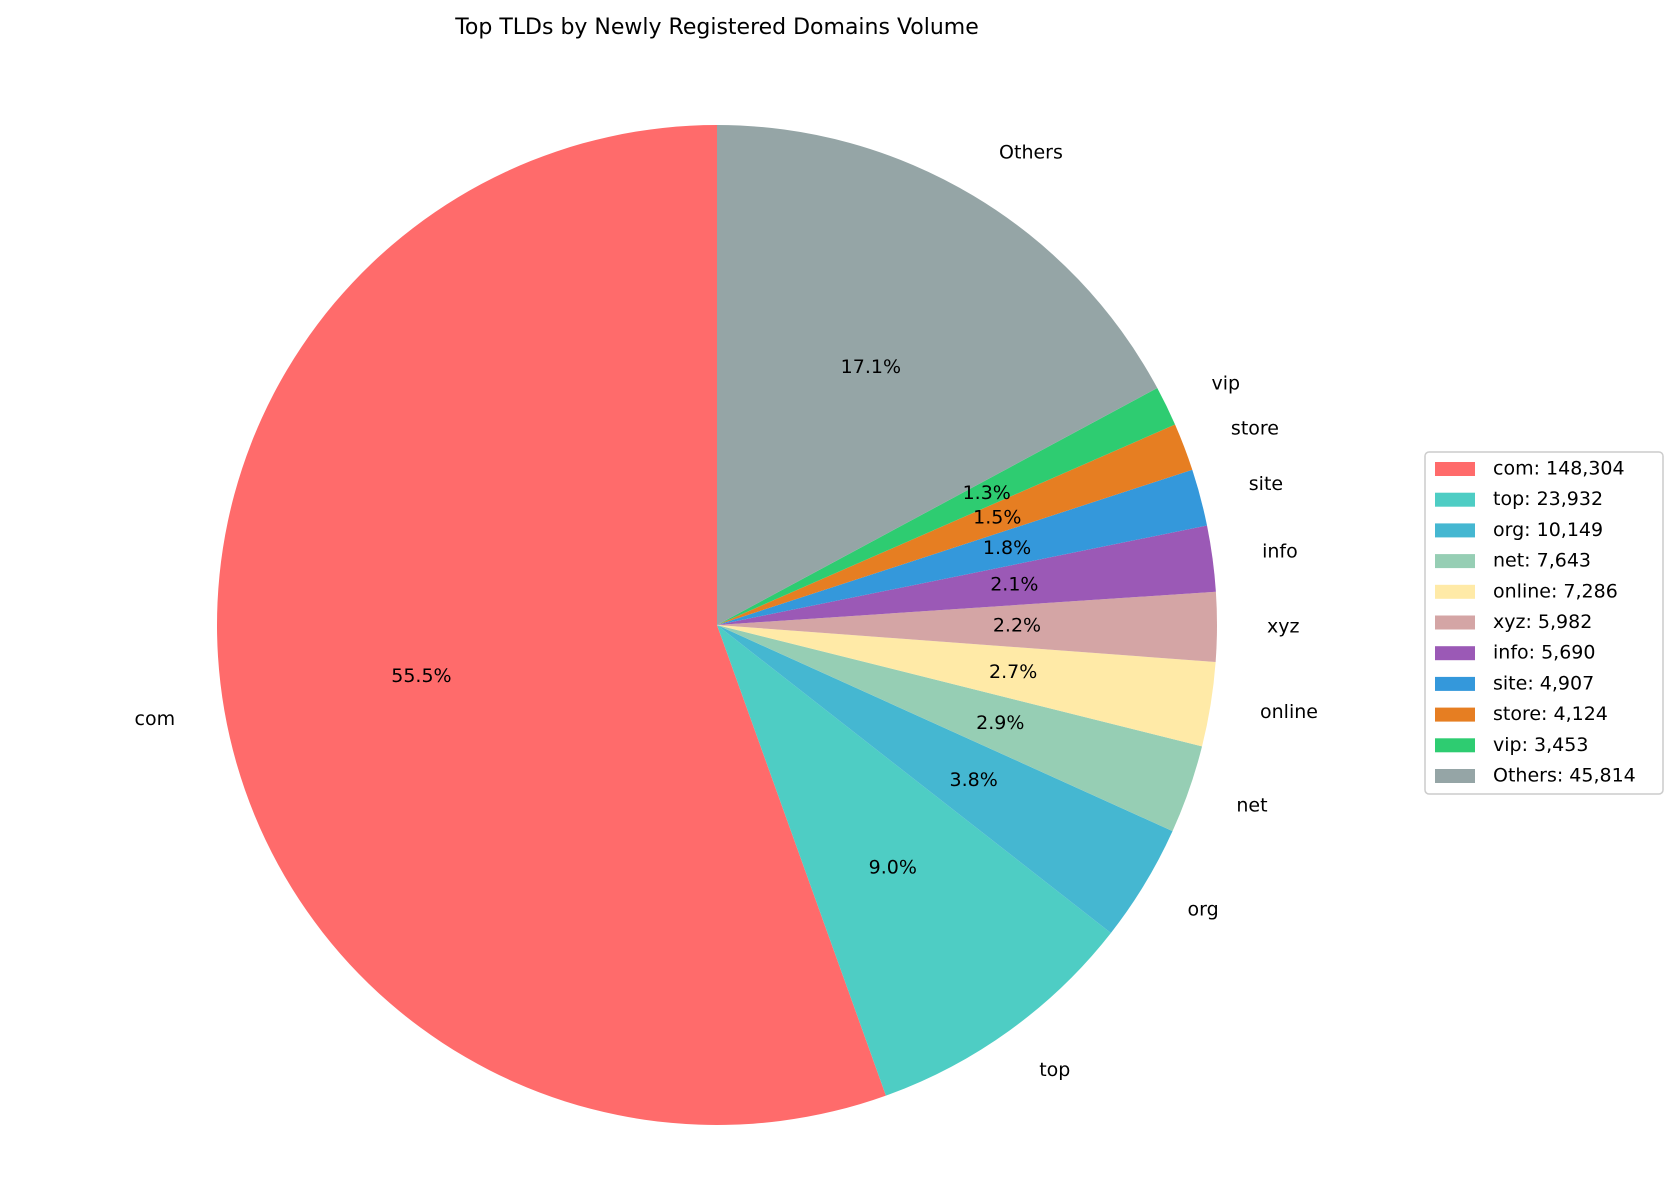 The height and width of the screenshot is (1185, 1666). Describe the element at coordinates (1455, 745) in the screenshot. I see `legend-swatch-vip` at that location.